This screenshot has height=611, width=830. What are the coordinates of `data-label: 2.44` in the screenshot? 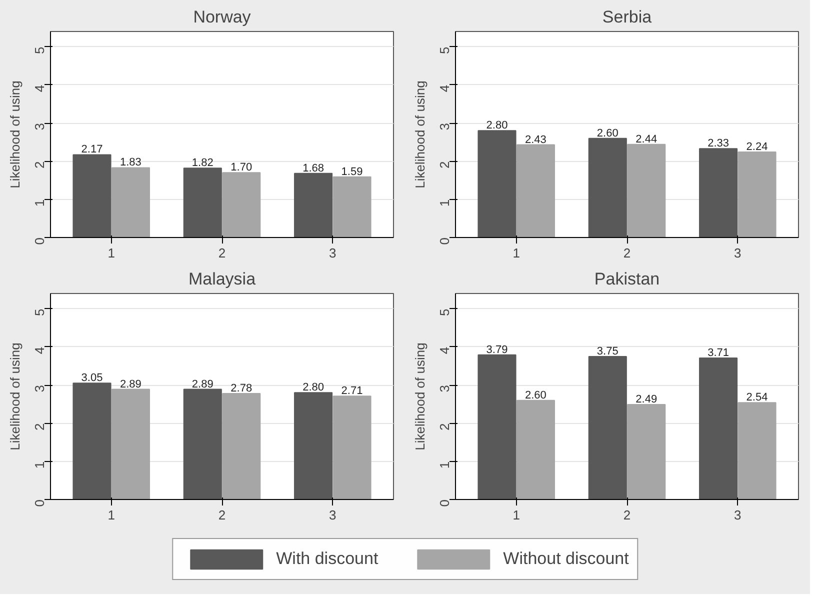 It's located at (647, 139).